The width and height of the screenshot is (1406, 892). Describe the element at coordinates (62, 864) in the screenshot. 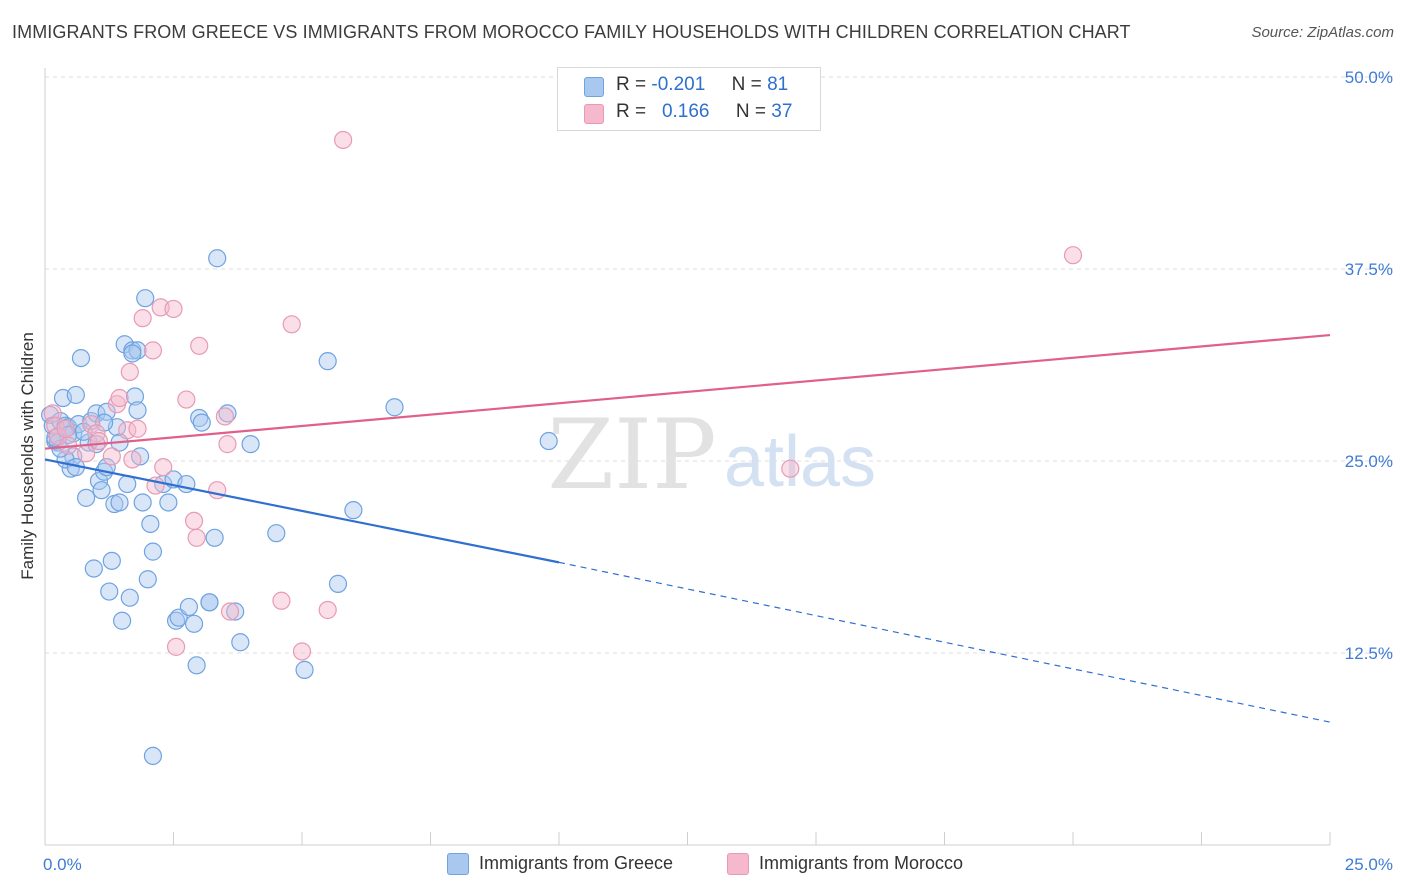

I see `x-tick-label: 0.0%` at that location.